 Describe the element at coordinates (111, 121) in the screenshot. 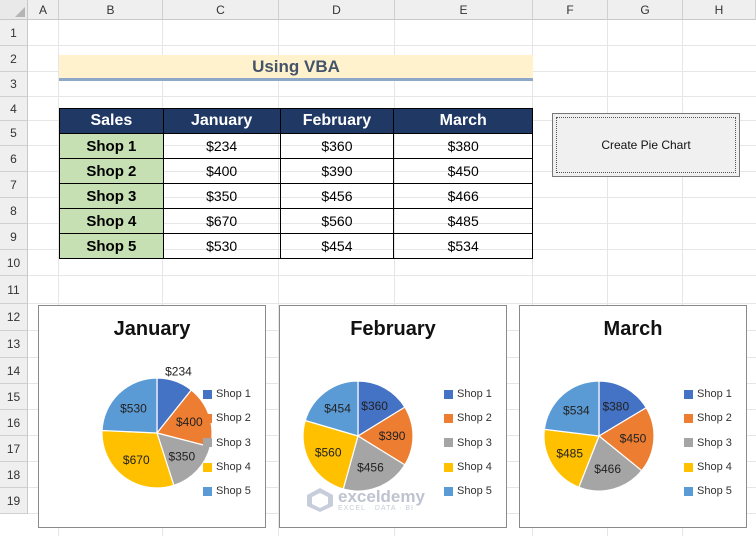

I see `header-sales: Sales` at that location.